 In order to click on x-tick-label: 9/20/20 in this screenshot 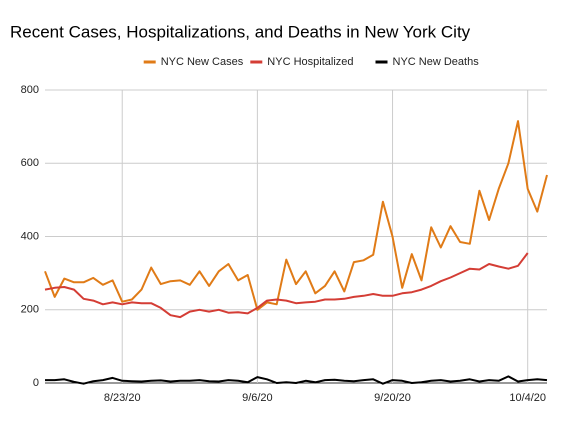, I will do `click(392, 398)`.